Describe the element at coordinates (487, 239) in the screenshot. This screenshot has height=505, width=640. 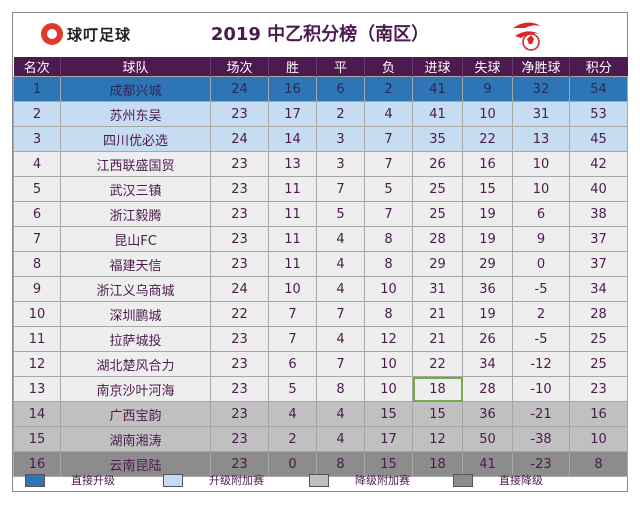
I see `cell-goals-against: 19` at that location.